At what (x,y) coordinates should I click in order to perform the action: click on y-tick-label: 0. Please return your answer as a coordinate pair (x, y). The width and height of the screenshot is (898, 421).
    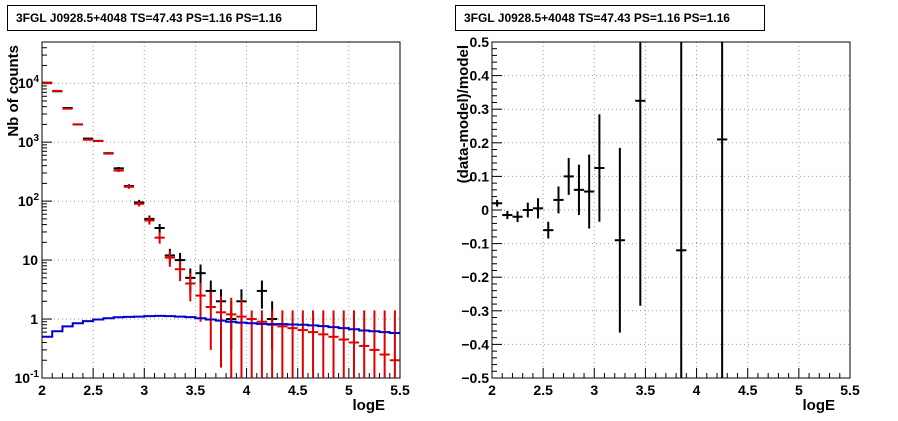
    Looking at the image, I should click on (485, 210).